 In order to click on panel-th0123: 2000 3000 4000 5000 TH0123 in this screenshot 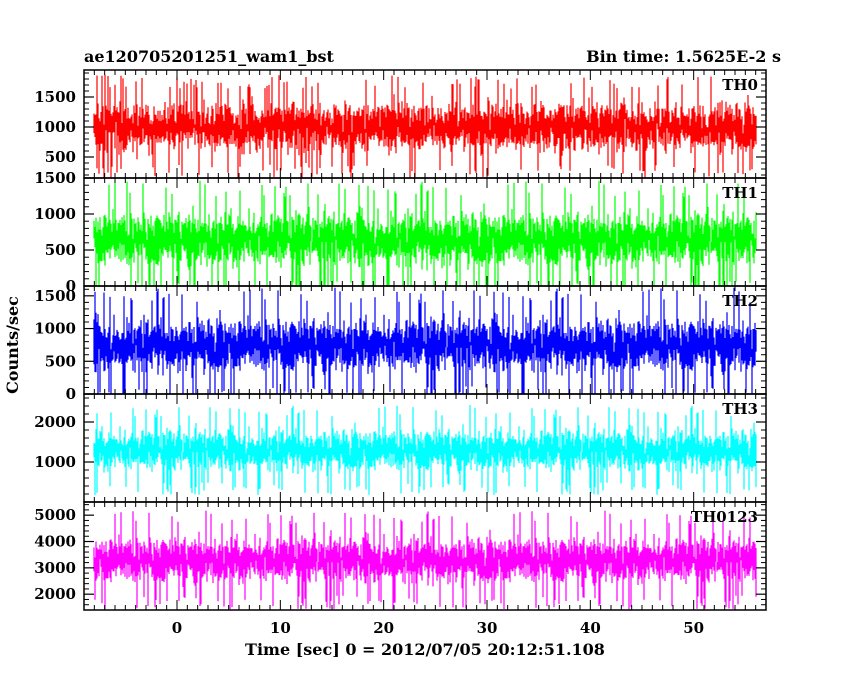, I will do `click(400, 556)`.